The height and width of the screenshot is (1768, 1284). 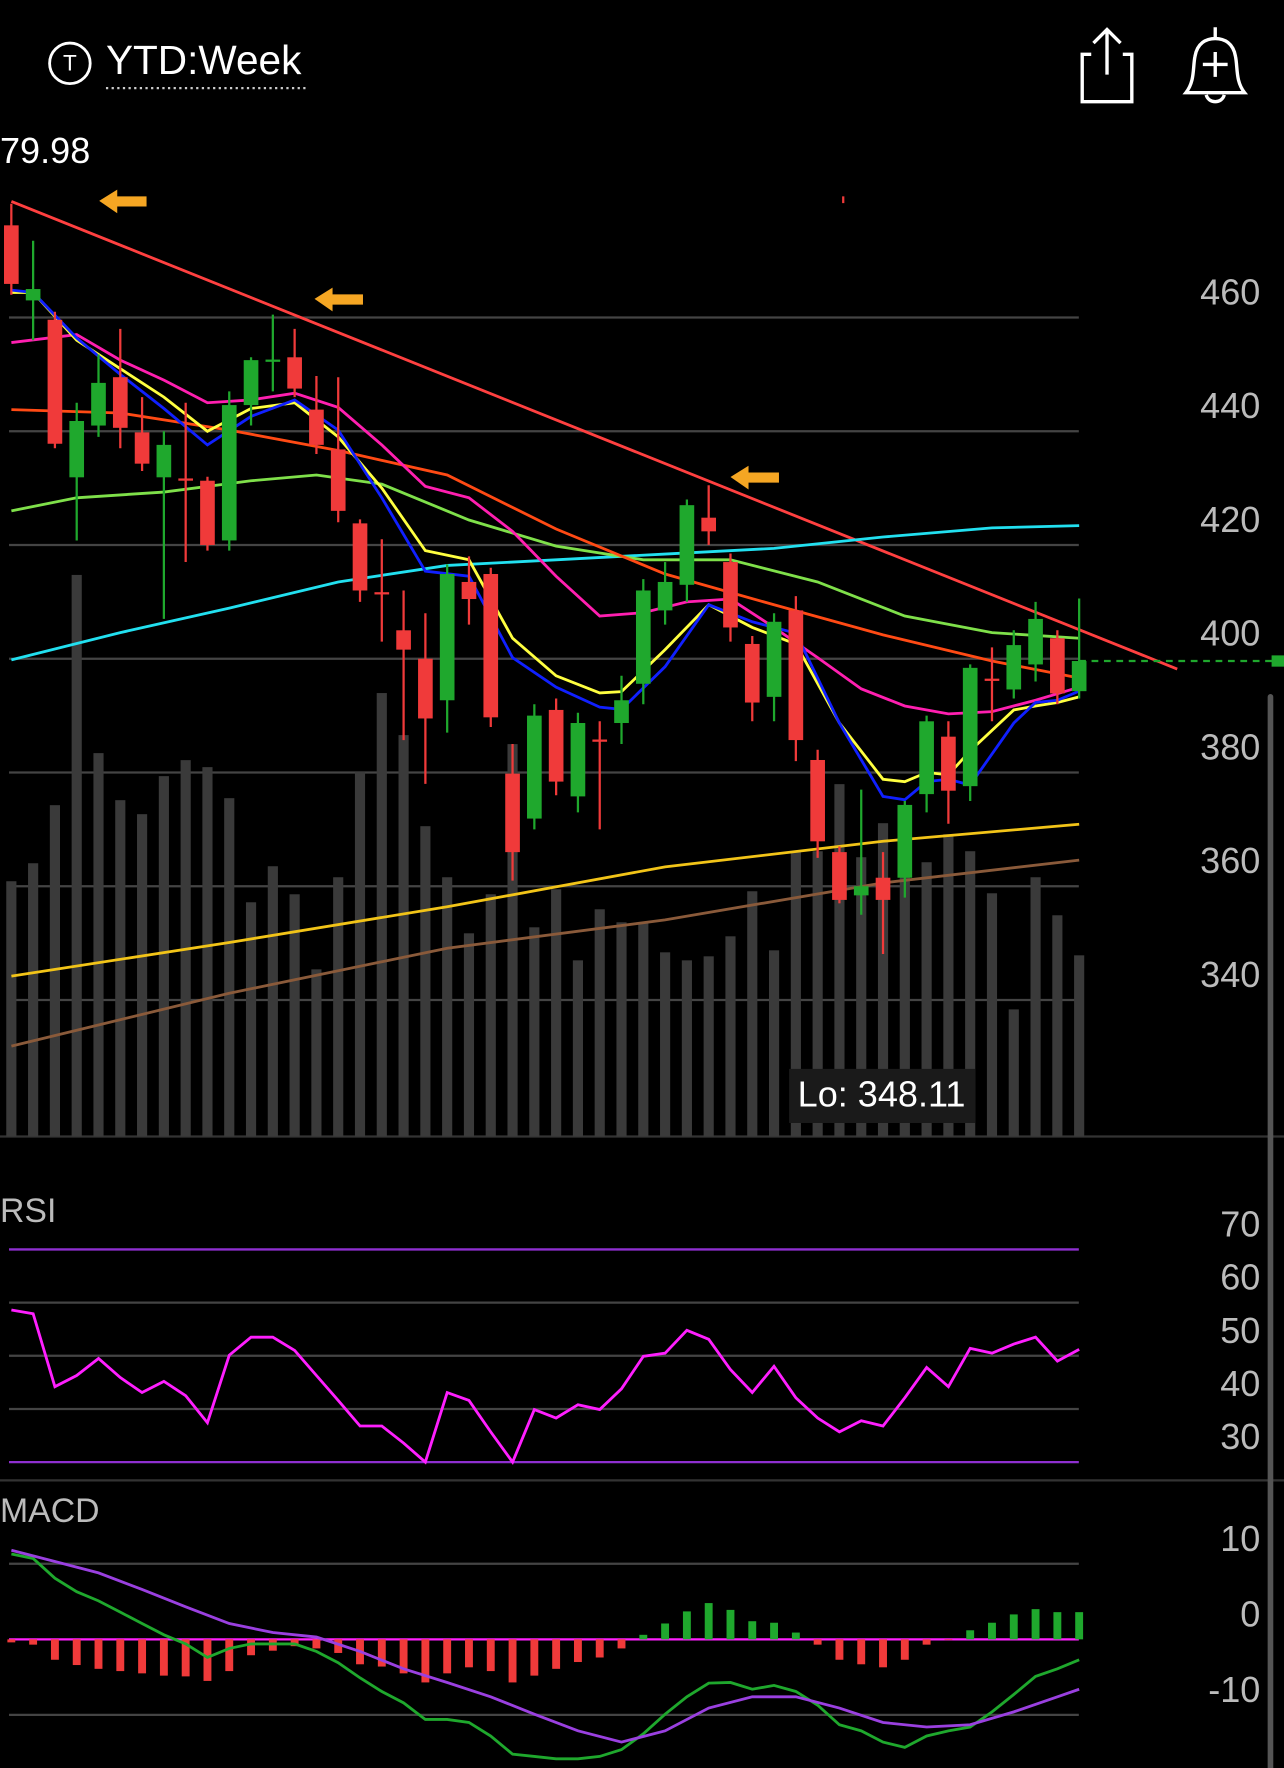 I want to click on share-button, so click(x=1107, y=65).